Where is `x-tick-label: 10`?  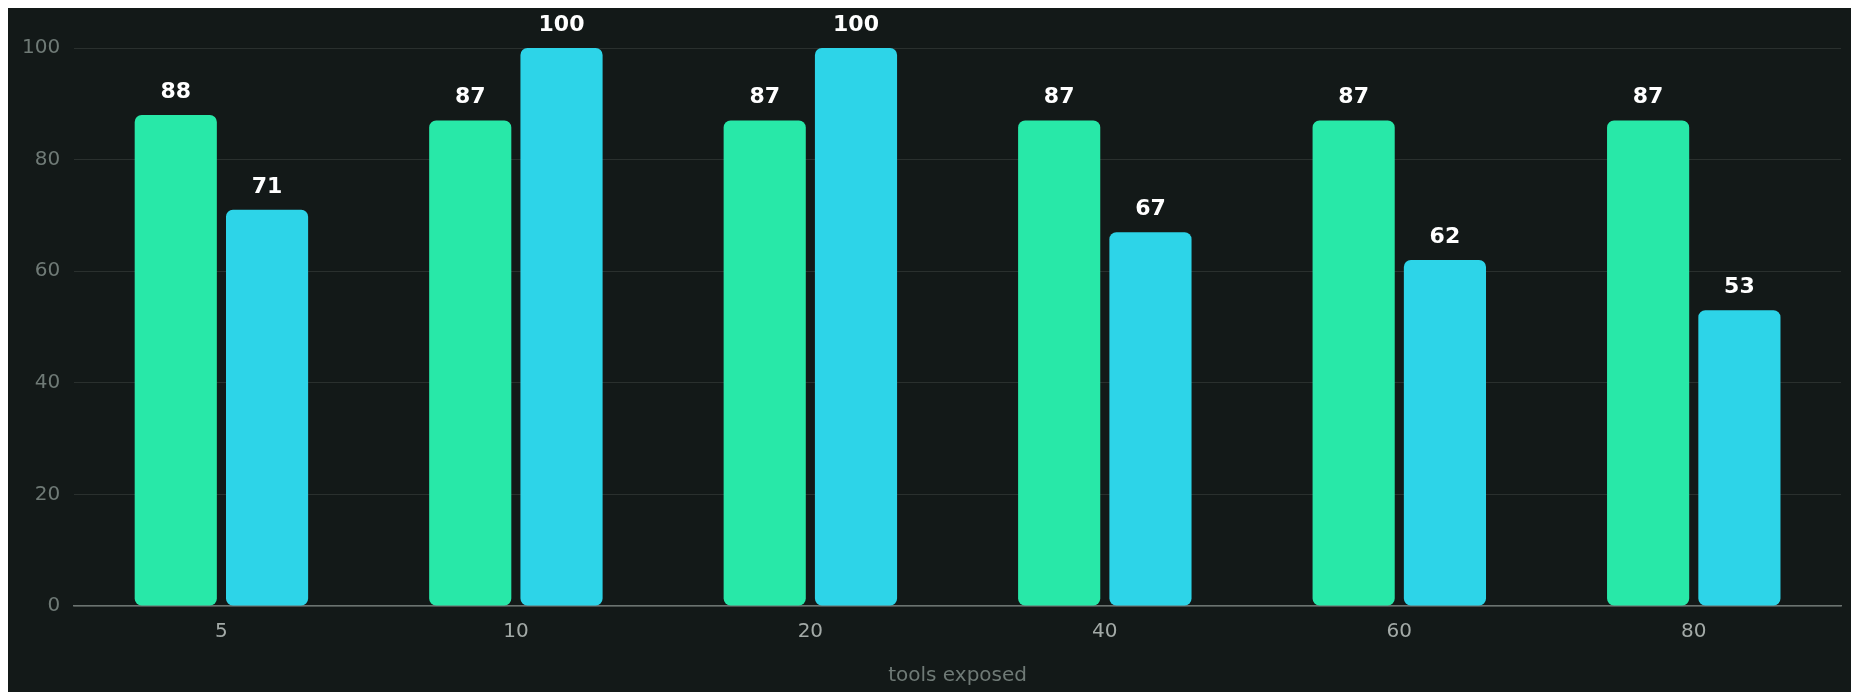
x-tick-label: 10 is located at coordinates (516, 630).